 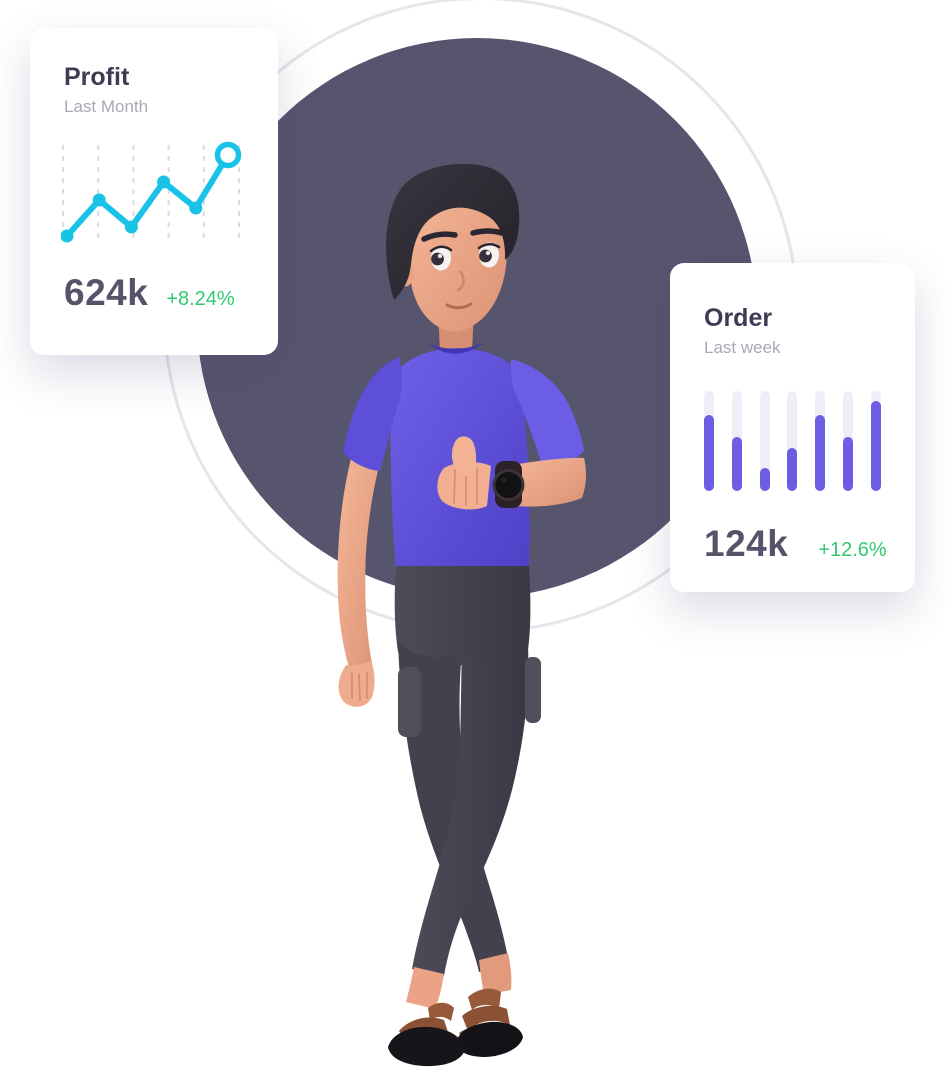 What do you see at coordinates (489, 1022) in the screenshot?
I see `character-rear-sandal` at bounding box center [489, 1022].